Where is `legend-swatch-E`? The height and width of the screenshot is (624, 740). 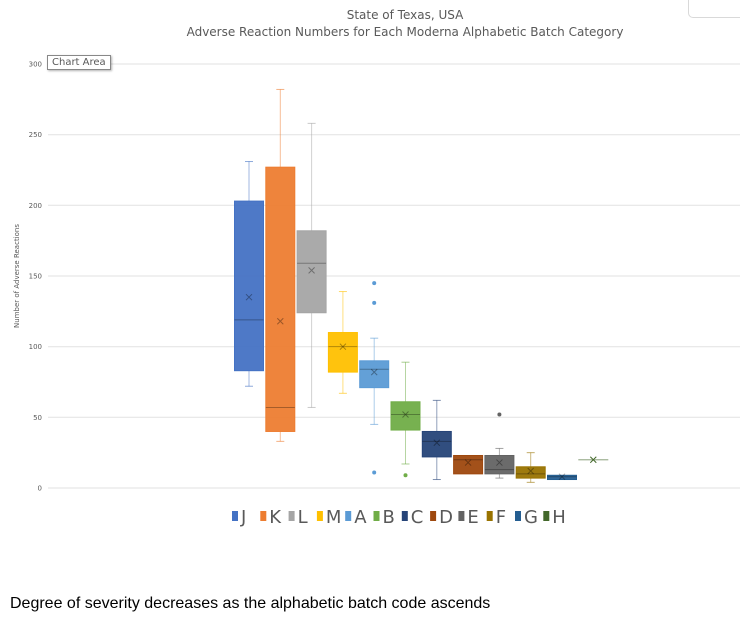
legend-swatch-E is located at coordinates (461, 516).